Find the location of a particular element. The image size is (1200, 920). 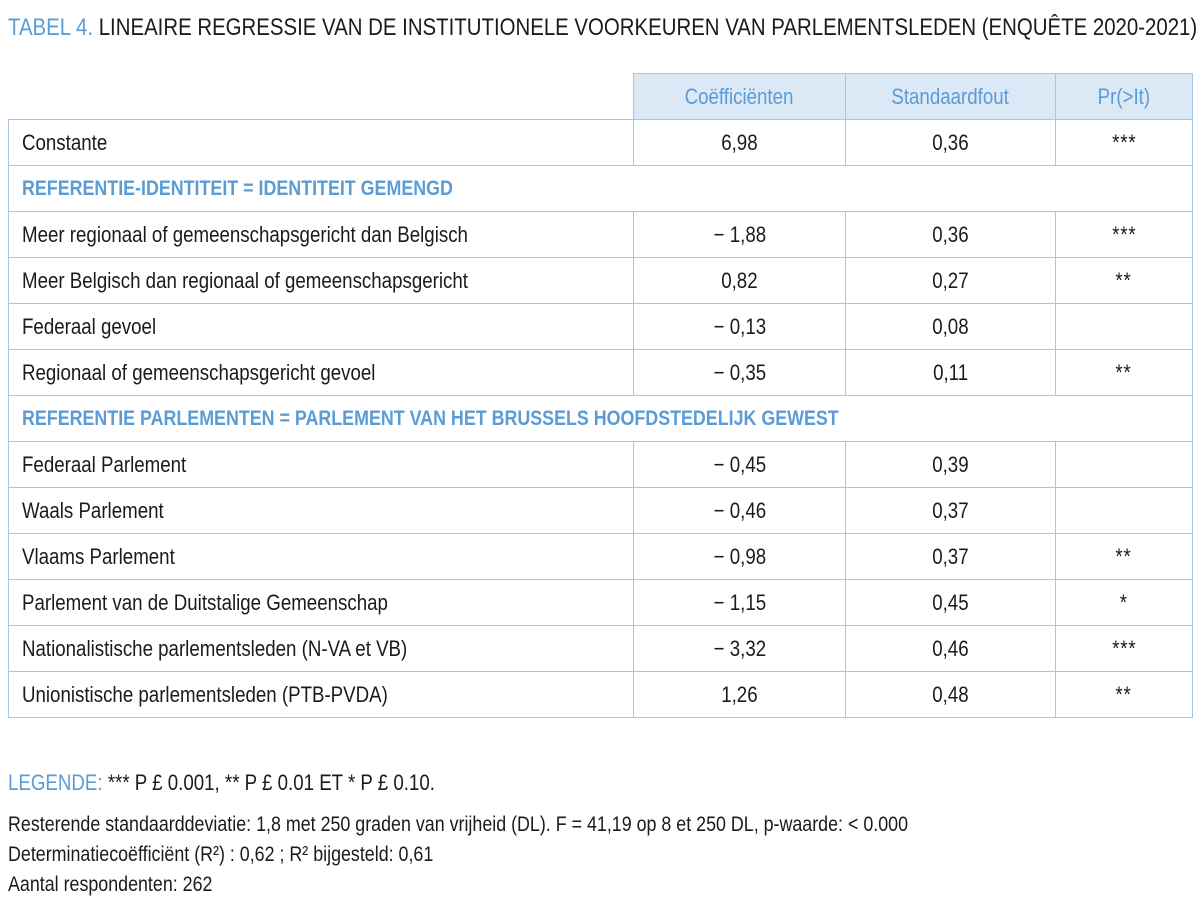

standard-error-cell: 0,48 is located at coordinates (950, 694).